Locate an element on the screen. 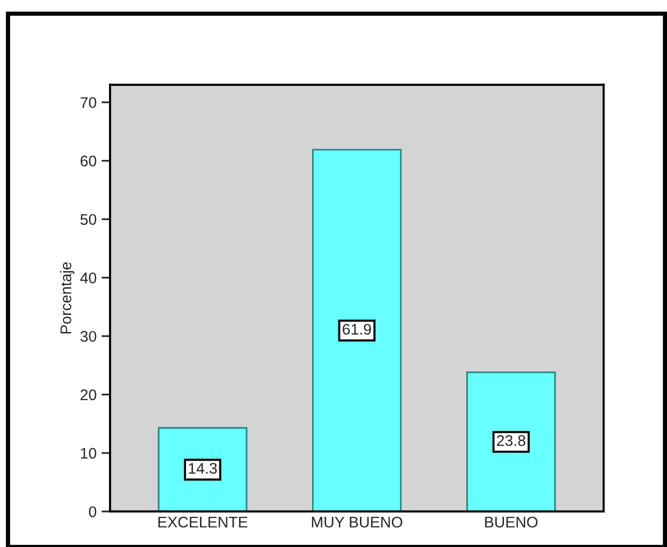 Image resolution: width=667 pixels, height=547 pixels. data-label: 14.3 is located at coordinates (202, 468).